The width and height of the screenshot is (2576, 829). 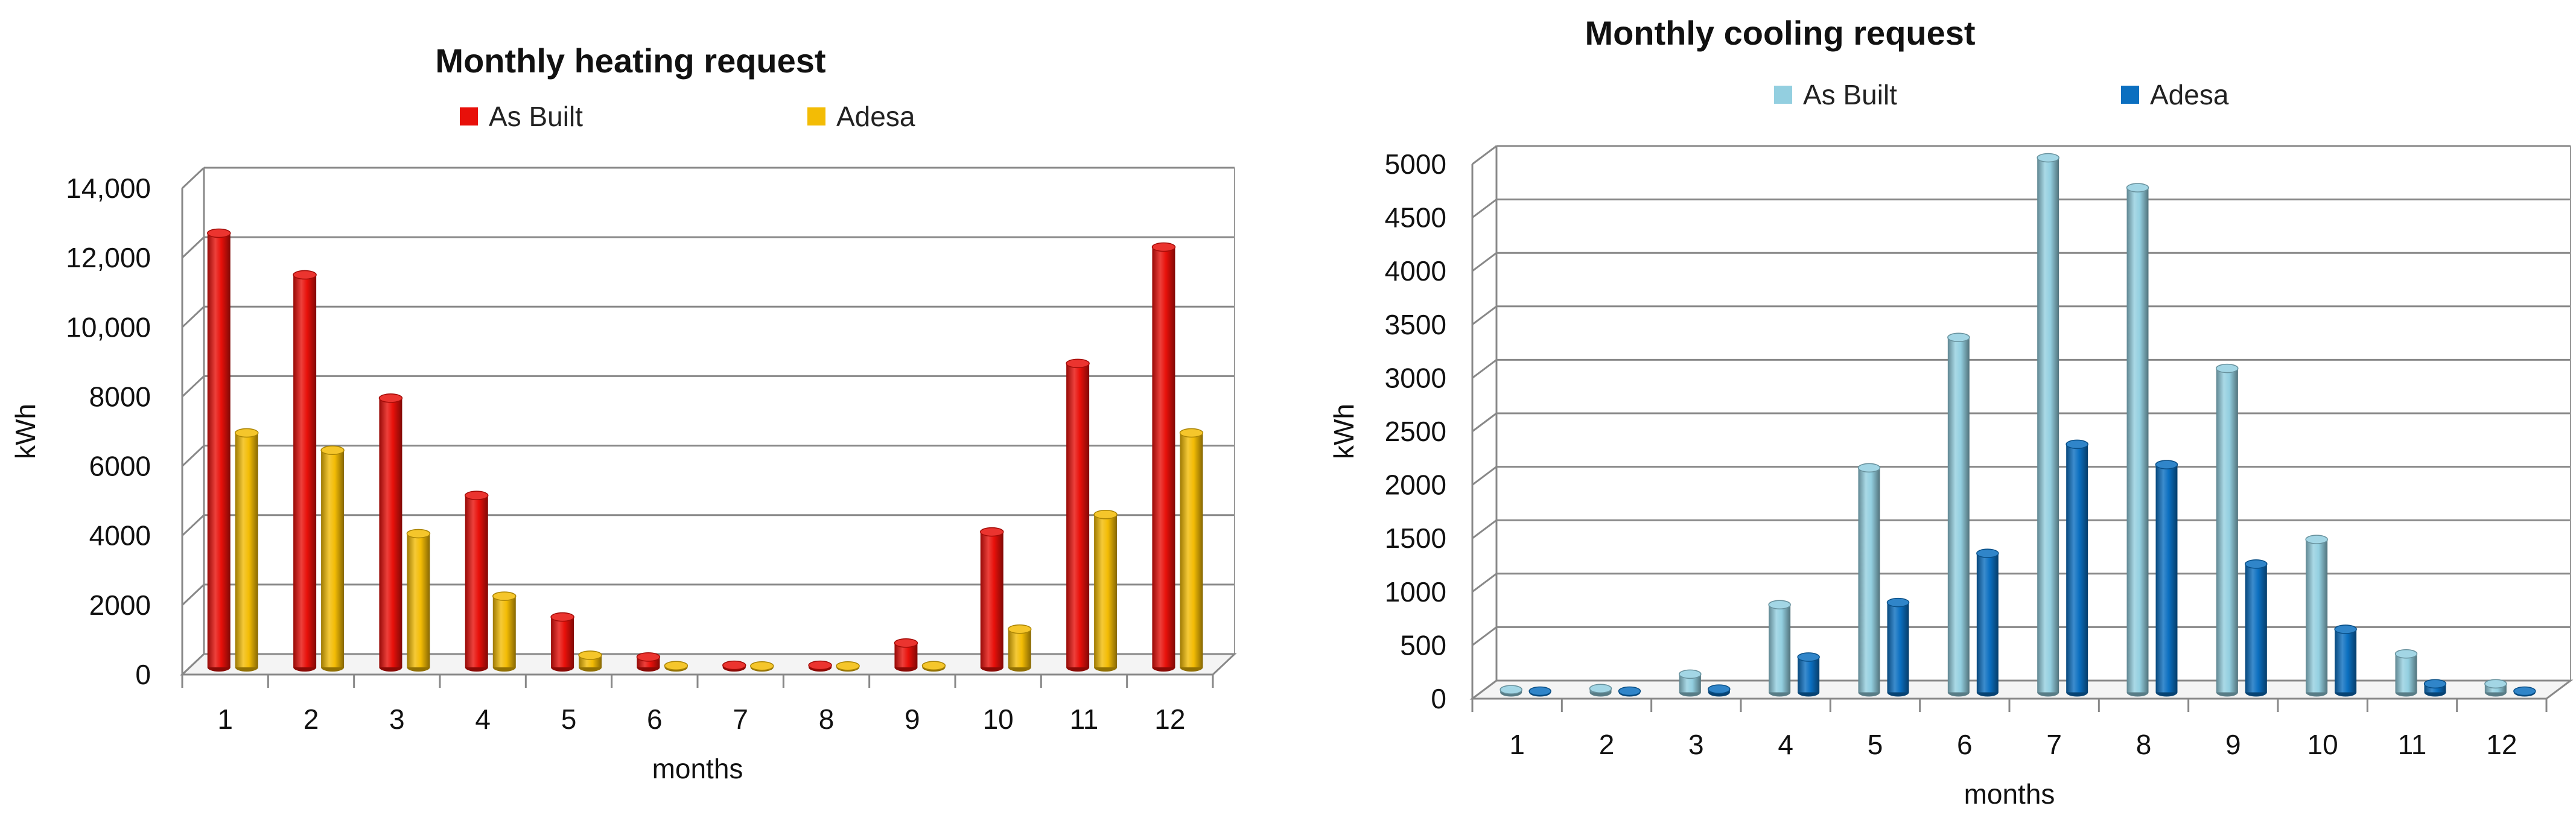 I want to click on cooling-xtick-label: 3, so click(x=1696, y=744).